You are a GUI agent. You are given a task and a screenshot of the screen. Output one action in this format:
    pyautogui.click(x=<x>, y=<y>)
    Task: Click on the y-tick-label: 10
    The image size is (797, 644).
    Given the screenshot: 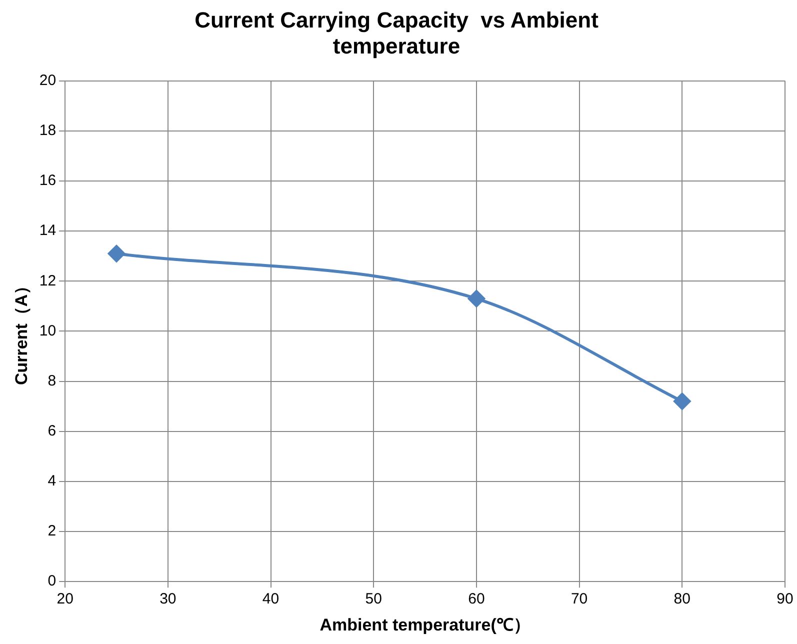 What is the action you would take?
    pyautogui.click(x=47, y=331)
    